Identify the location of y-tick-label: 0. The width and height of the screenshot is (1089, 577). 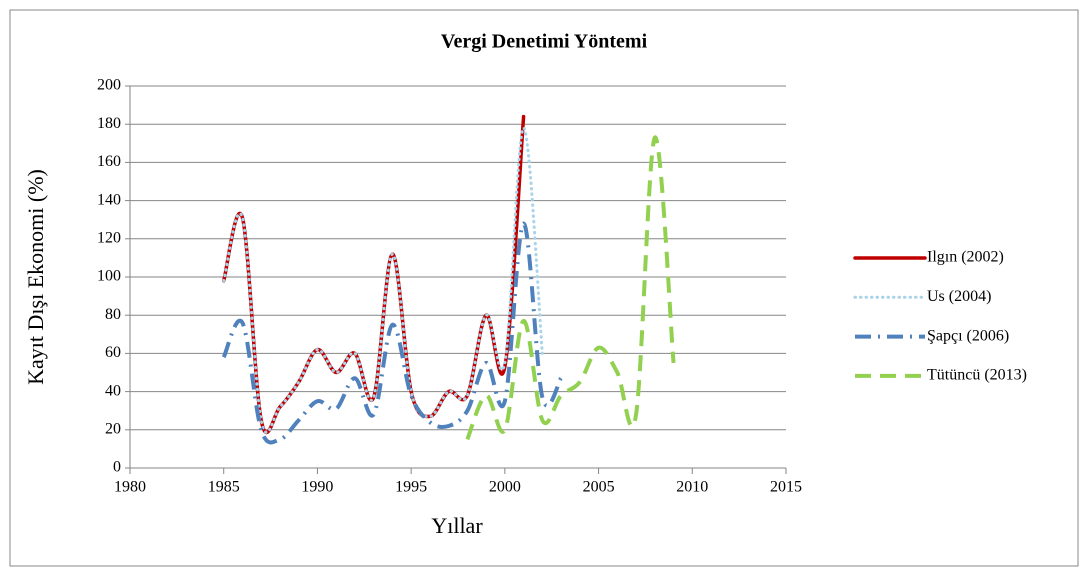
(117, 467).